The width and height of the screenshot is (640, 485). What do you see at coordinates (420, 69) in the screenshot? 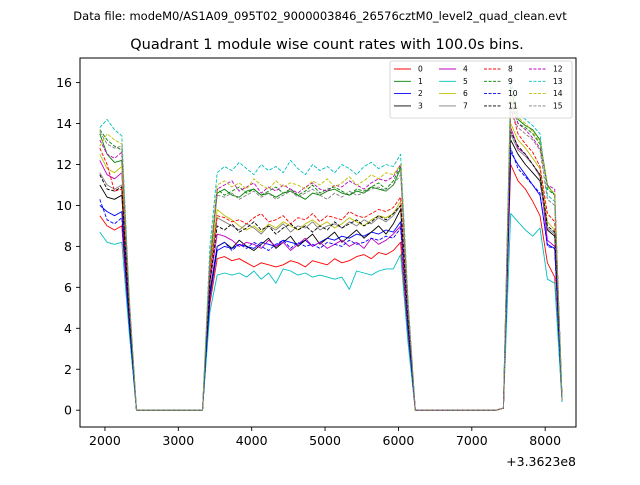
I see `legend-label-0: 0` at bounding box center [420, 69].